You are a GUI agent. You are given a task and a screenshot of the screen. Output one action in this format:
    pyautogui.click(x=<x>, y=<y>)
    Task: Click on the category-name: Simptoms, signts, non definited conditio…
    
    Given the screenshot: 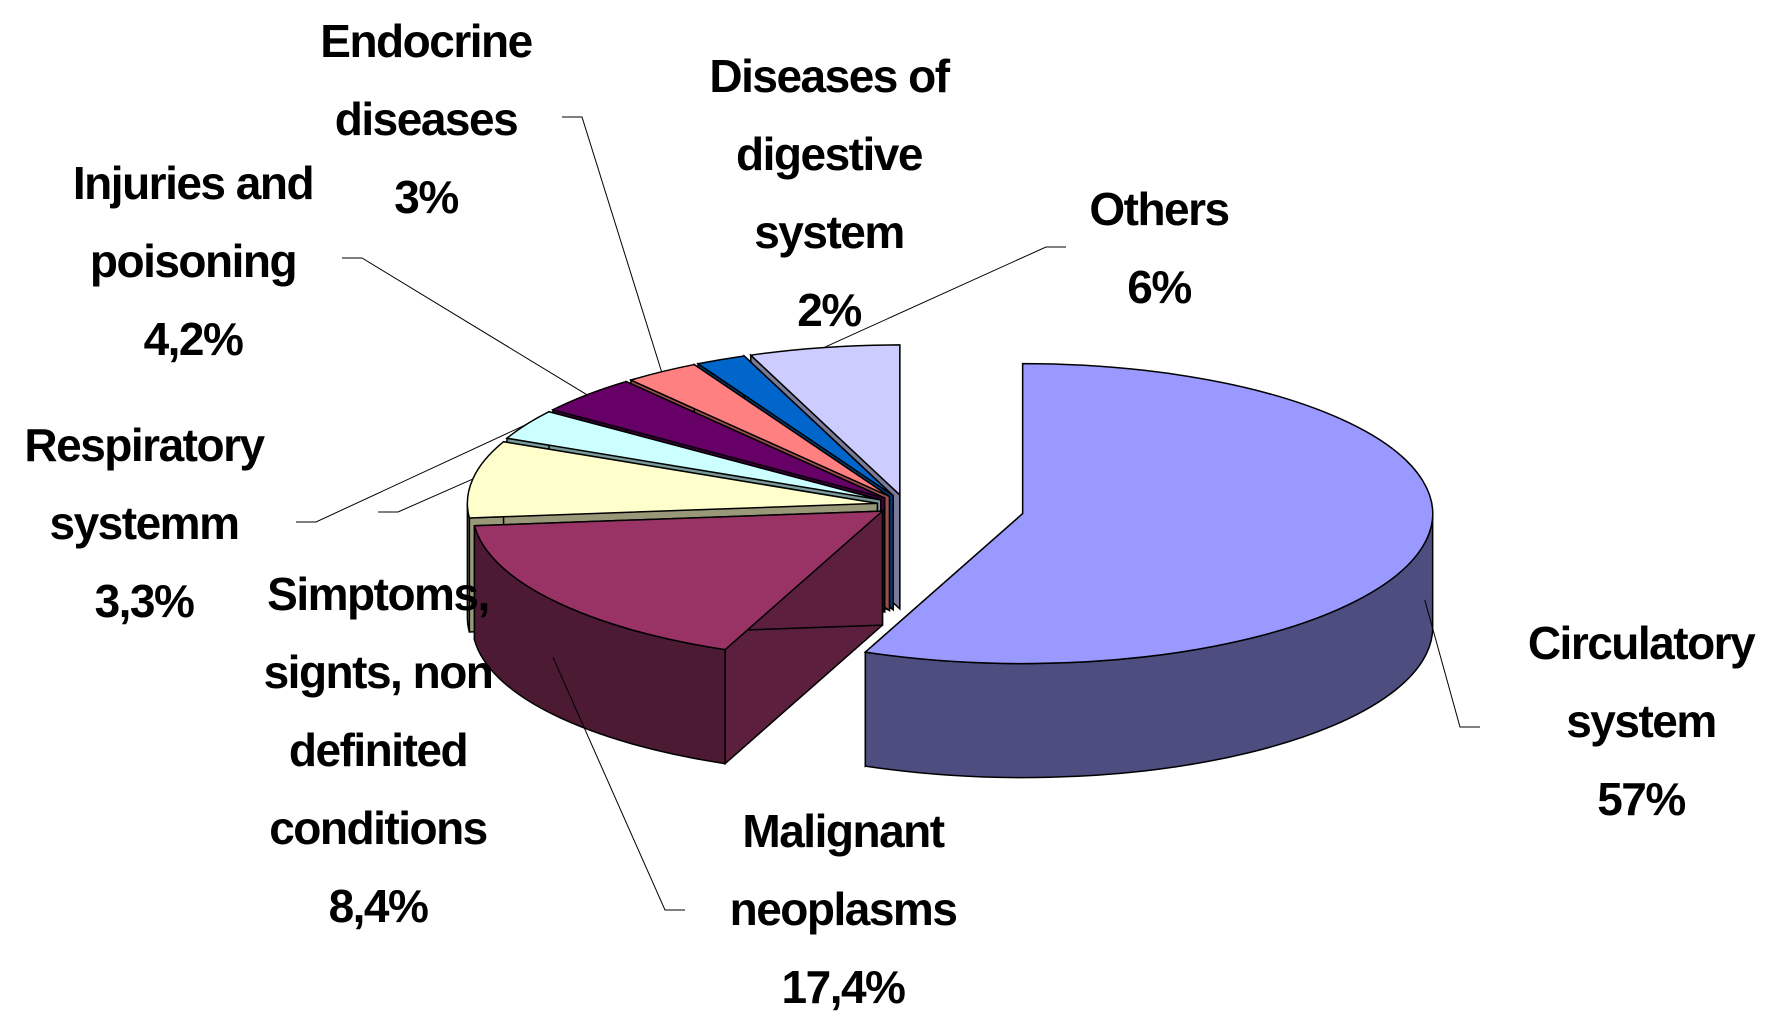 What is the action you would take?
    pyautogui.click(x=378, y=711)
    